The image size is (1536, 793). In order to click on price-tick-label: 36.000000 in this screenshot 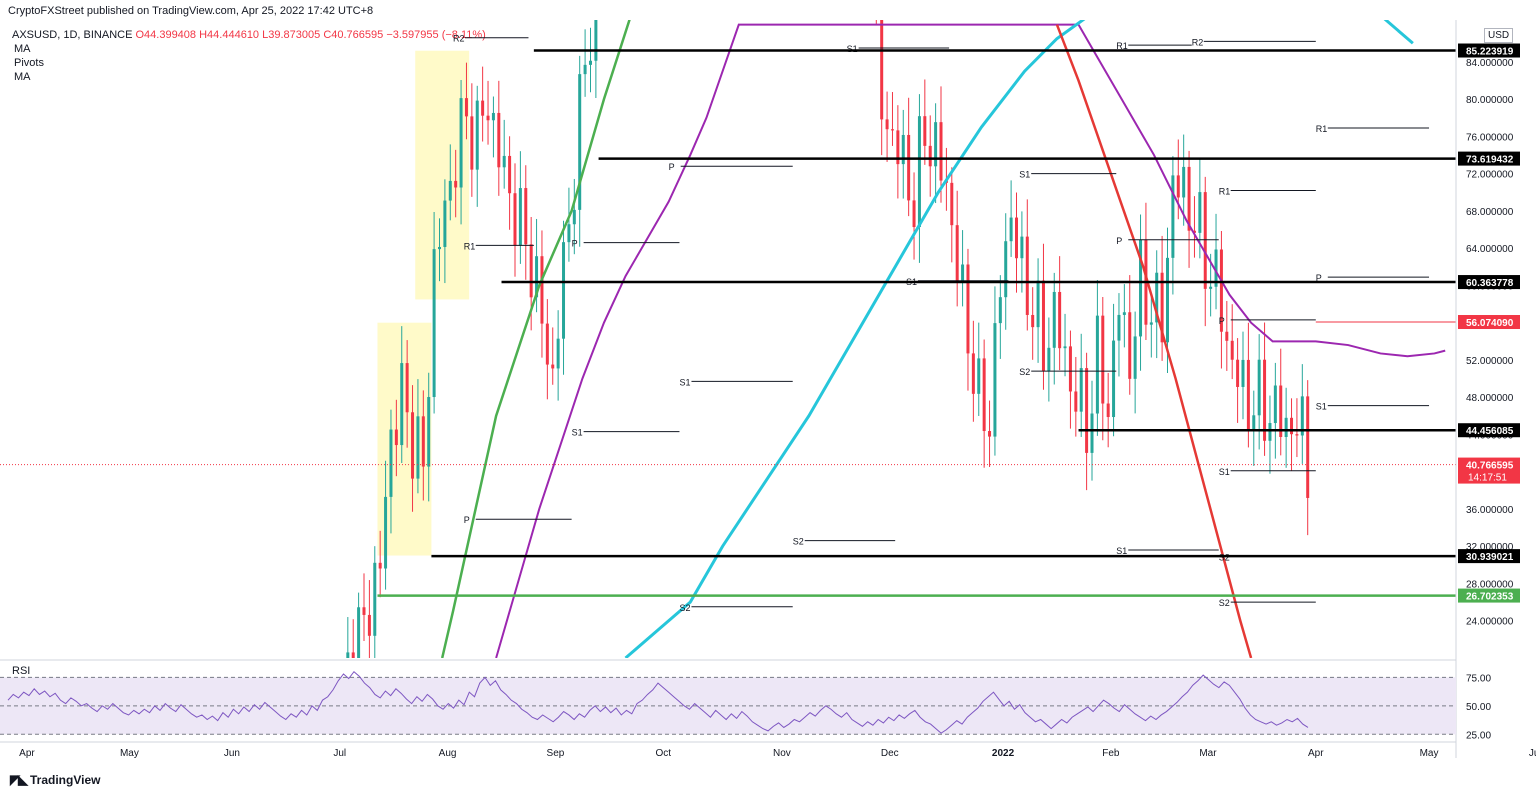, I will do `click(1490, 510)`.